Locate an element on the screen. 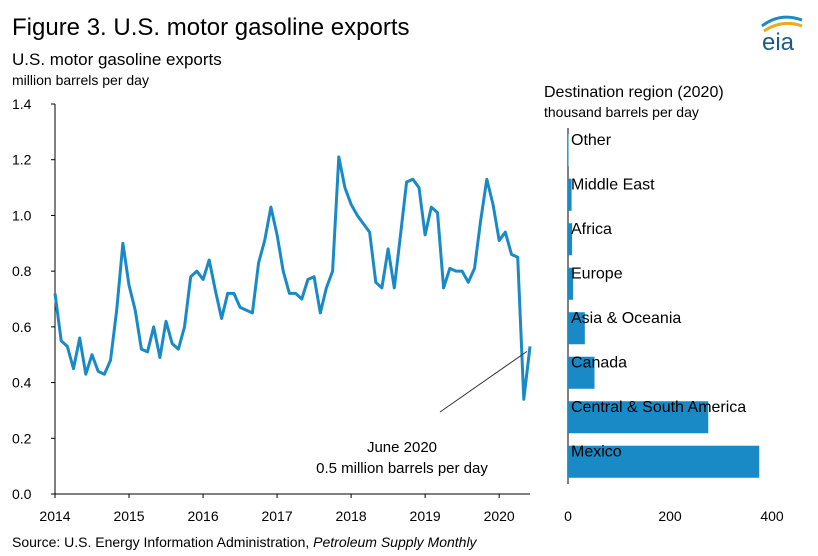 This screenshot has height=556, width=818. bar-category-label: Europe is located at coordinates (597, 273).